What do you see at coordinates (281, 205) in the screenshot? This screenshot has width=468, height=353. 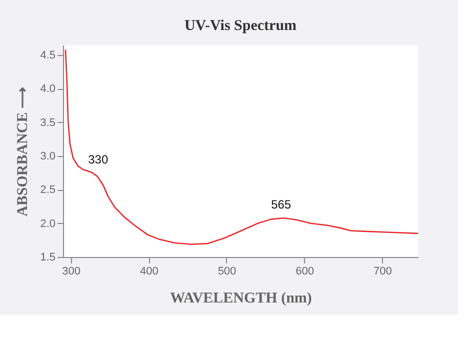 I see `annotation: 565` at bounding box center [281, 205].